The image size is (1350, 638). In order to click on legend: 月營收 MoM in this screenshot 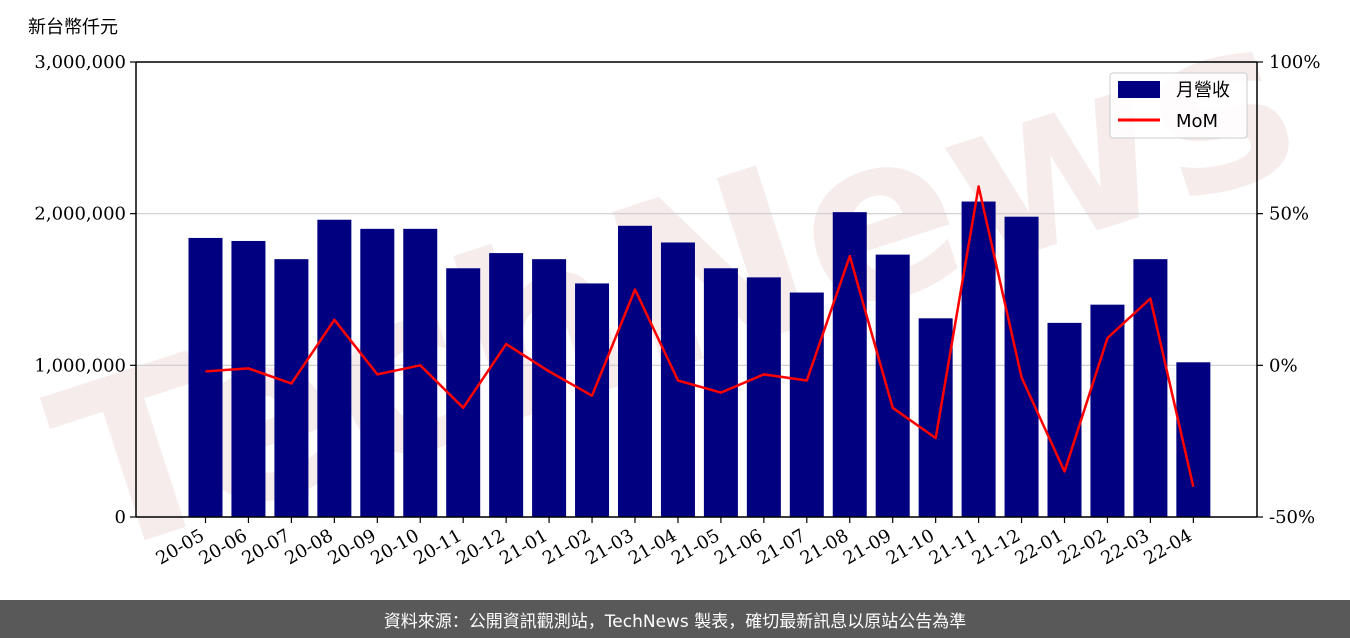, I will do `click(1178, 105)`.